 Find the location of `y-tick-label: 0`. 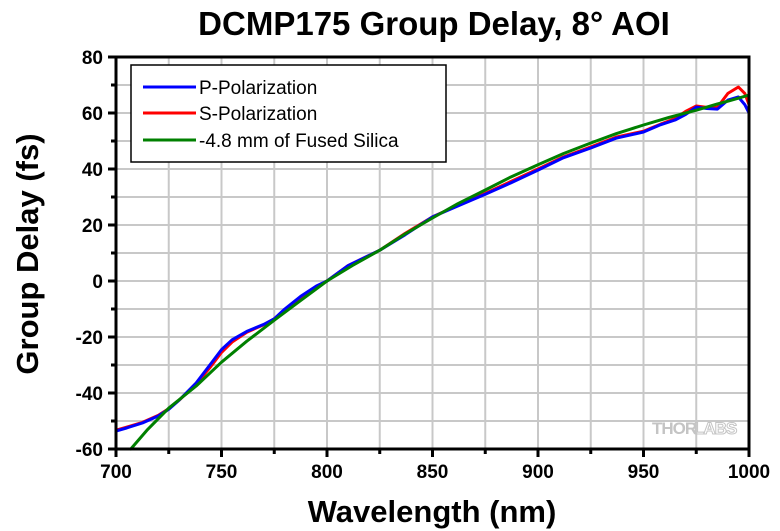

y-tick-label: 0 is located at coordinates (97, 282).